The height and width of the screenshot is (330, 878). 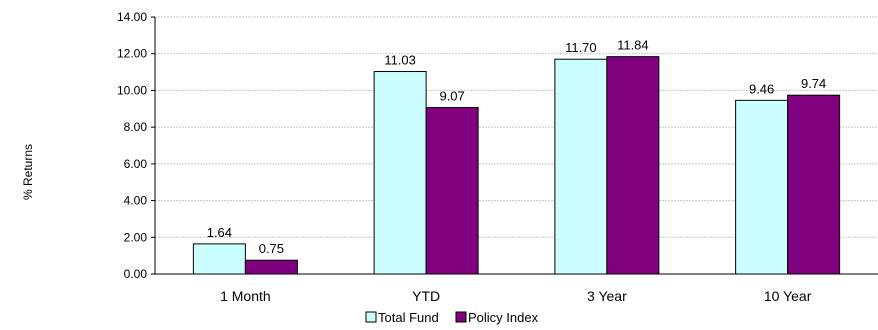 I want to click on data-label: 11.70, so click(x=581, y=47).